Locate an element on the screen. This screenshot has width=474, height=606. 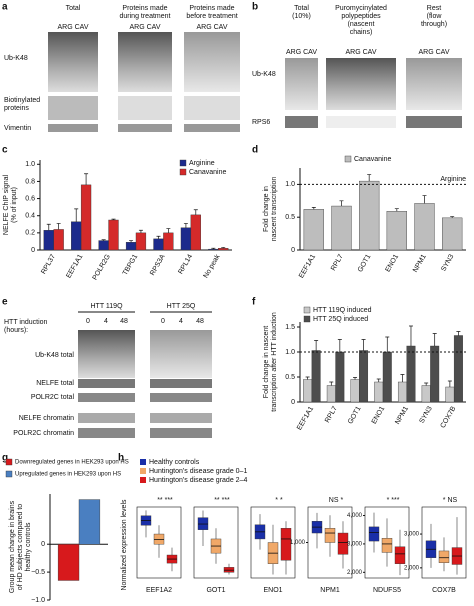
y-axis-label: Normalized expression levels is located at coordinates (124, 545).